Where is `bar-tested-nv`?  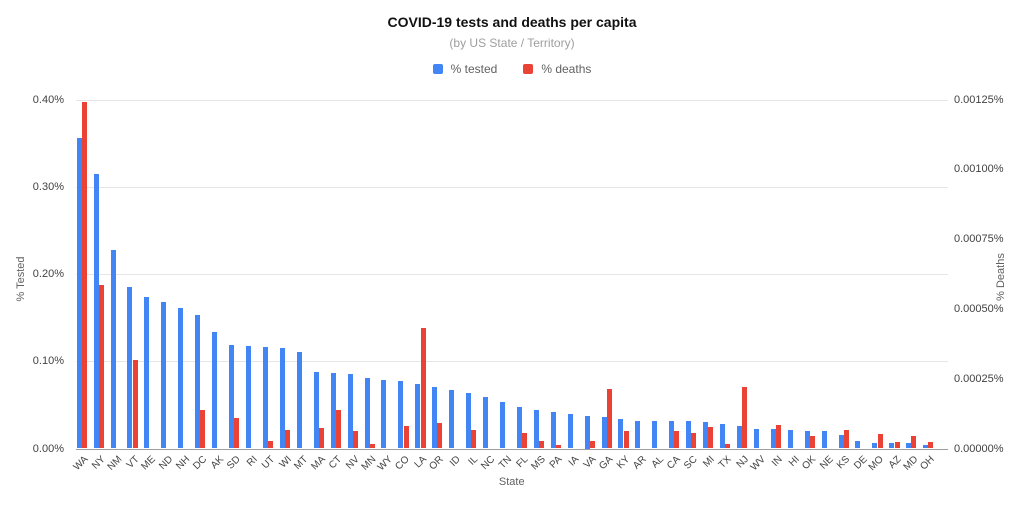 bar-tested-nv is located at coordinates (350, 411).